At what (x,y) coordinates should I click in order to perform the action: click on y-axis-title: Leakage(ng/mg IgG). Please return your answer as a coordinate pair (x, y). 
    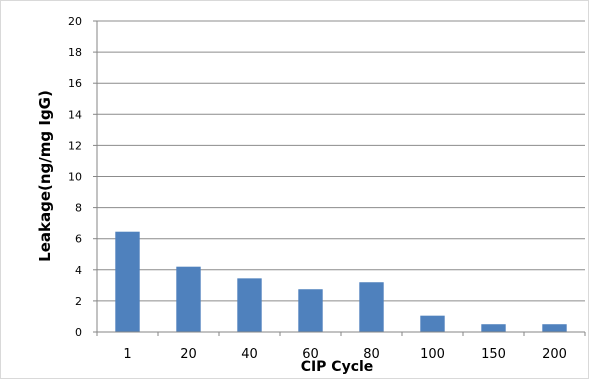
    Looking at the image, I should click on (45, 176).